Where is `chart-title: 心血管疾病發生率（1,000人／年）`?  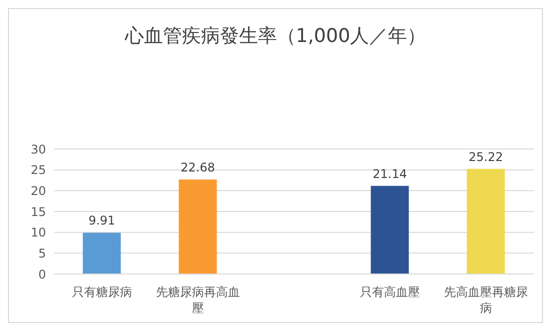 chart-title: 心血管疾病發生率（1,000人／年） is located at coordinates (276, 36).